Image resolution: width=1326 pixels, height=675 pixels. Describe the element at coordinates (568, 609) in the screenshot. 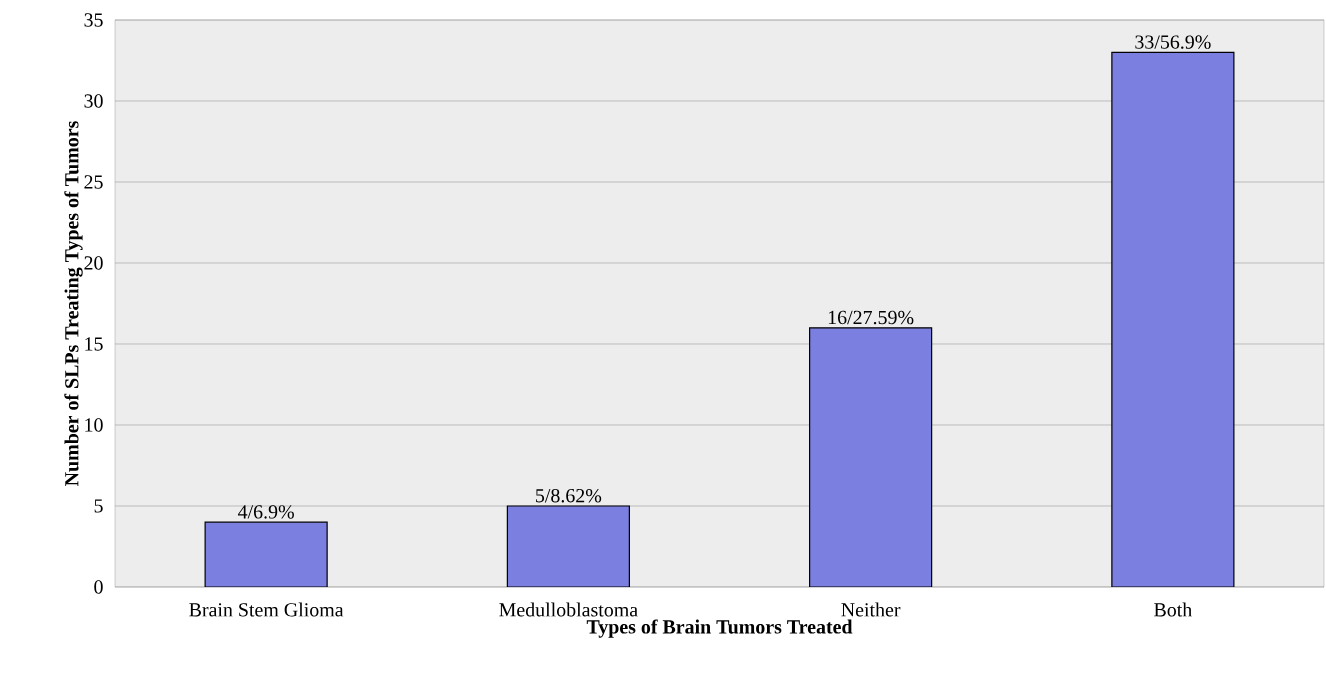

I see `x-tick-label: Medulloblastoma` at that location.